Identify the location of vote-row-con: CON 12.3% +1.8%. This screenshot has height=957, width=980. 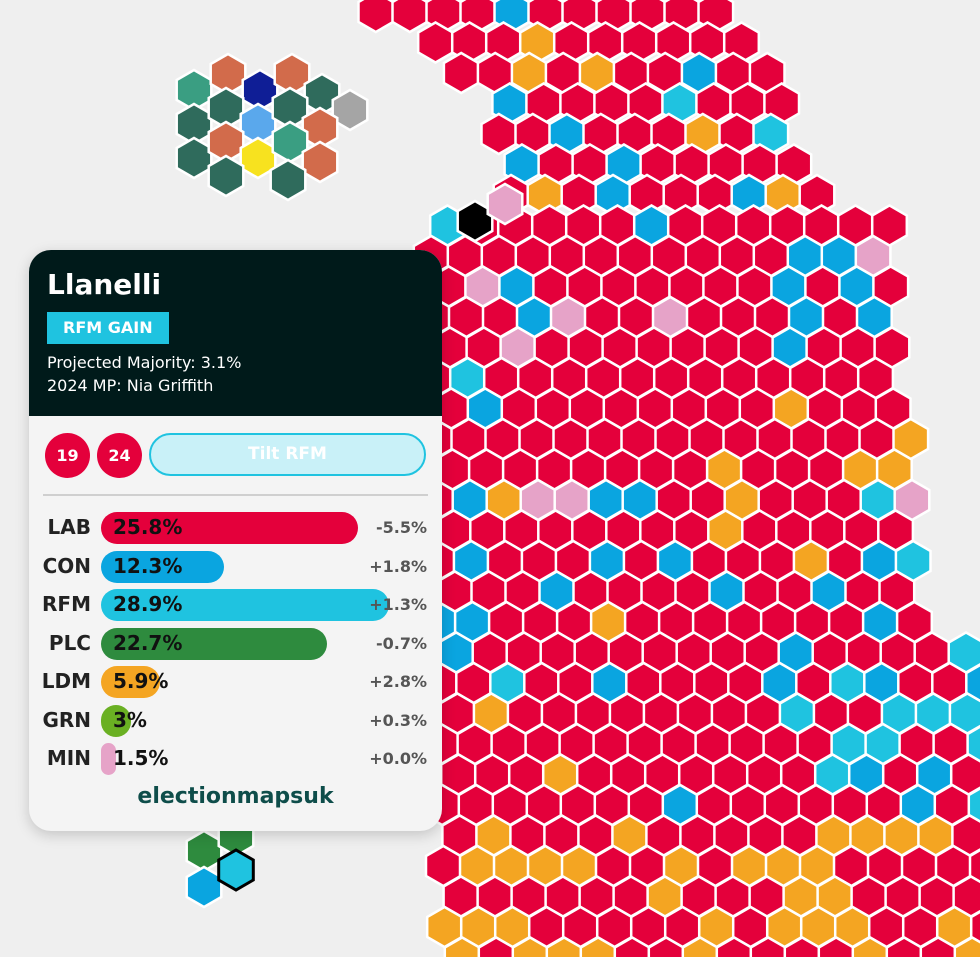
(235, 566).